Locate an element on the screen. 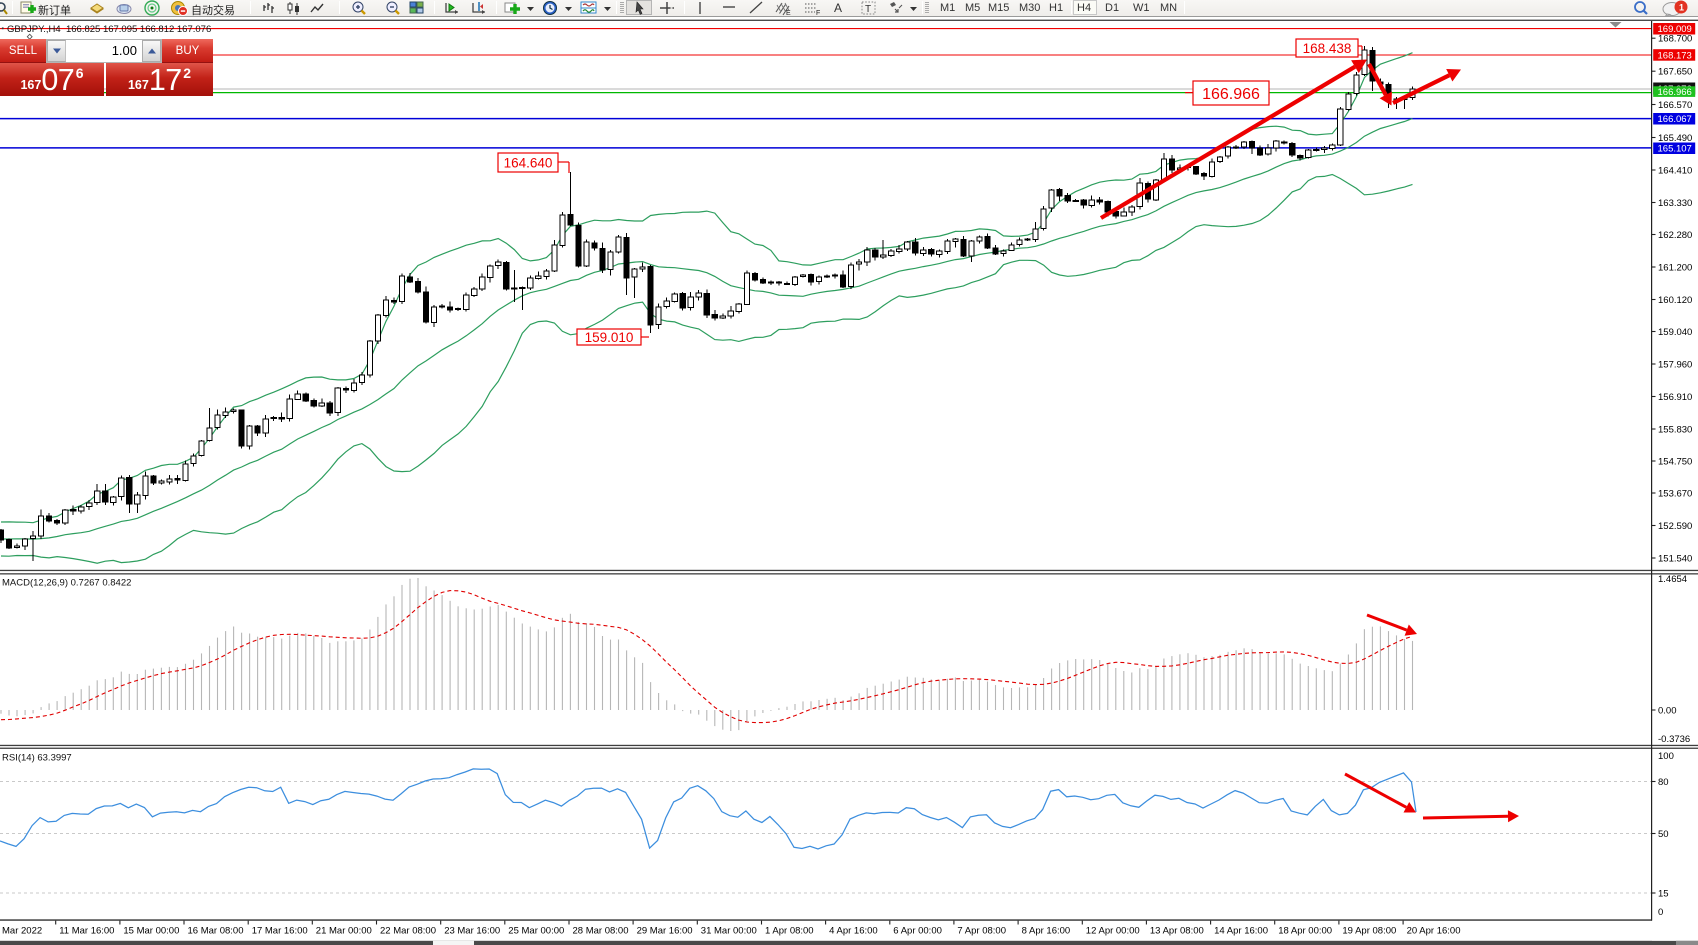  svg-text: 167.650 is located at coordinates (1675, 72).